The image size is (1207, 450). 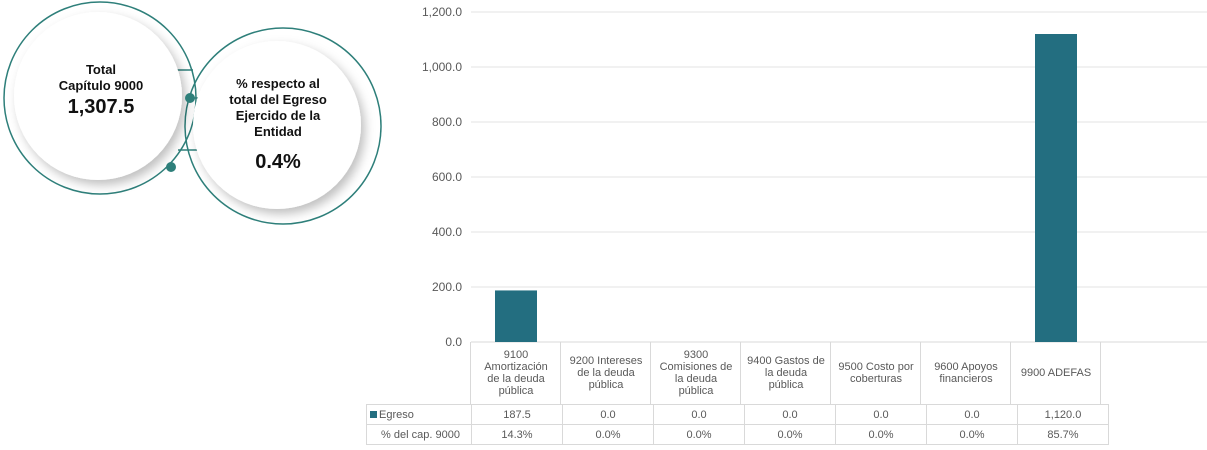 I want to click on y-tick-label: 1,000.0, so click(x=442, y=67).